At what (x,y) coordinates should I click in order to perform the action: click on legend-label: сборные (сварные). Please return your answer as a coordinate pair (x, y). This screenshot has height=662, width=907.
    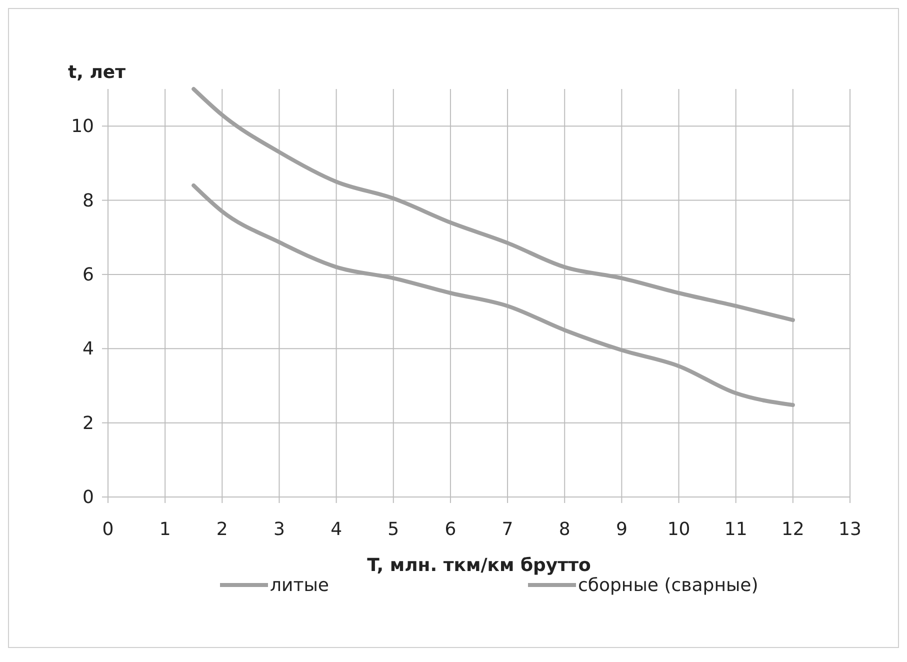
    Looking at the image, I should click on (668, 585).